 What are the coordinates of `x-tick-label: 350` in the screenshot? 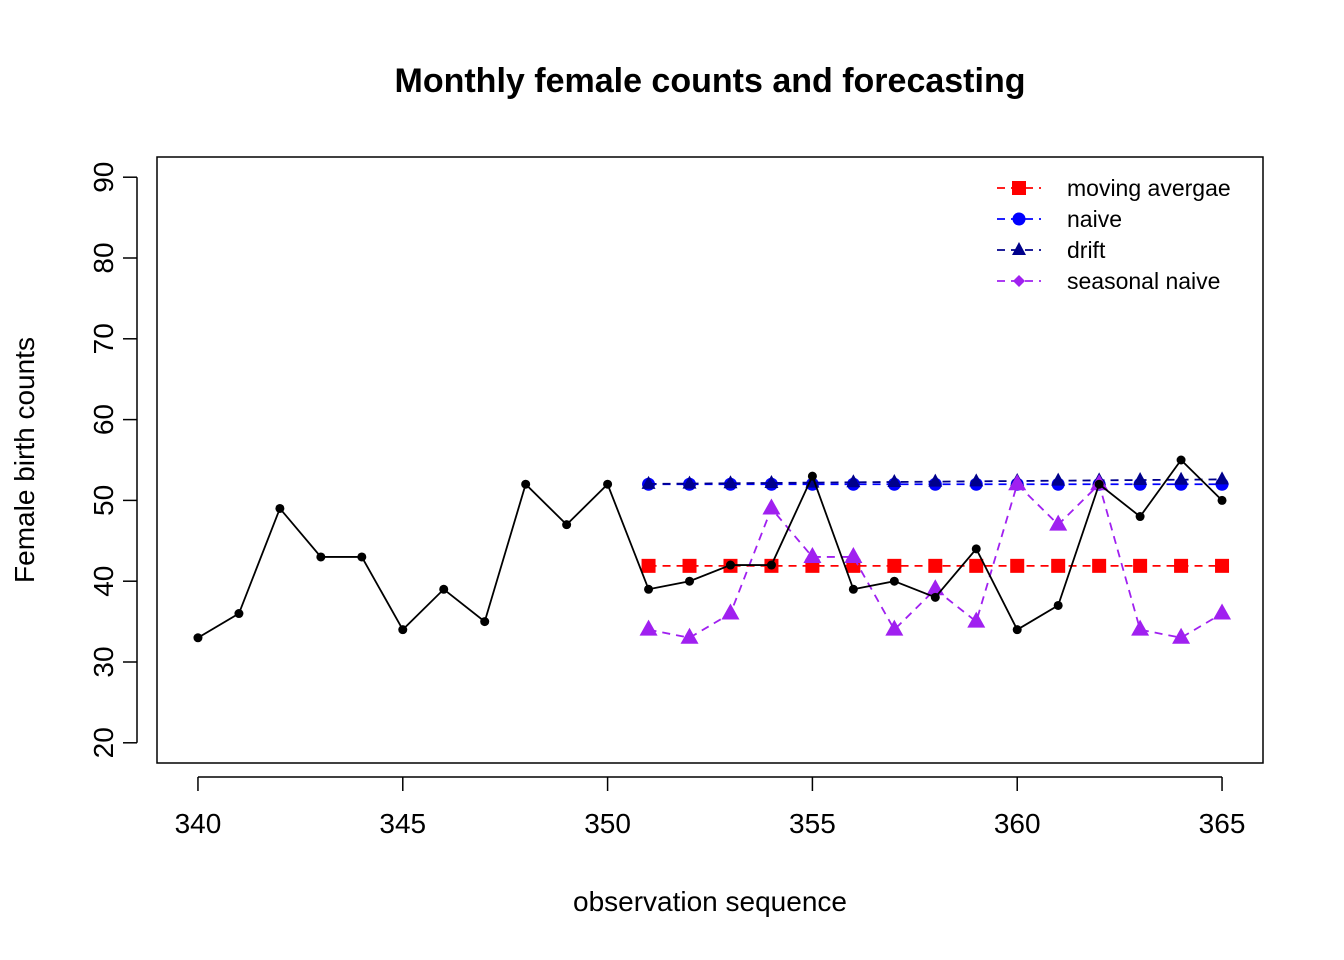 It's located at (607, 823).